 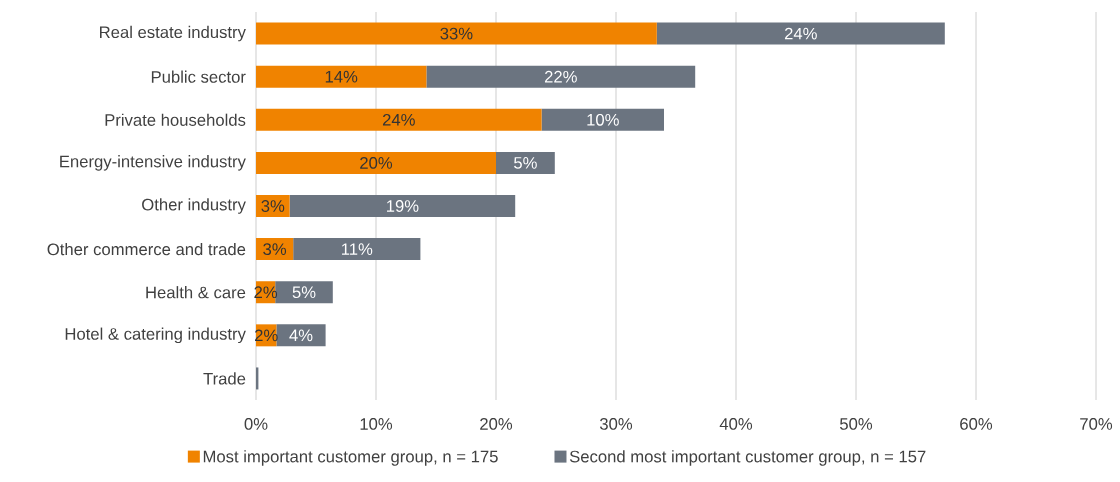 What do you see at coordinates (376, 424) in the screenshot?
I see `x-tick-label: 10%` at bounding box center [376, 424].